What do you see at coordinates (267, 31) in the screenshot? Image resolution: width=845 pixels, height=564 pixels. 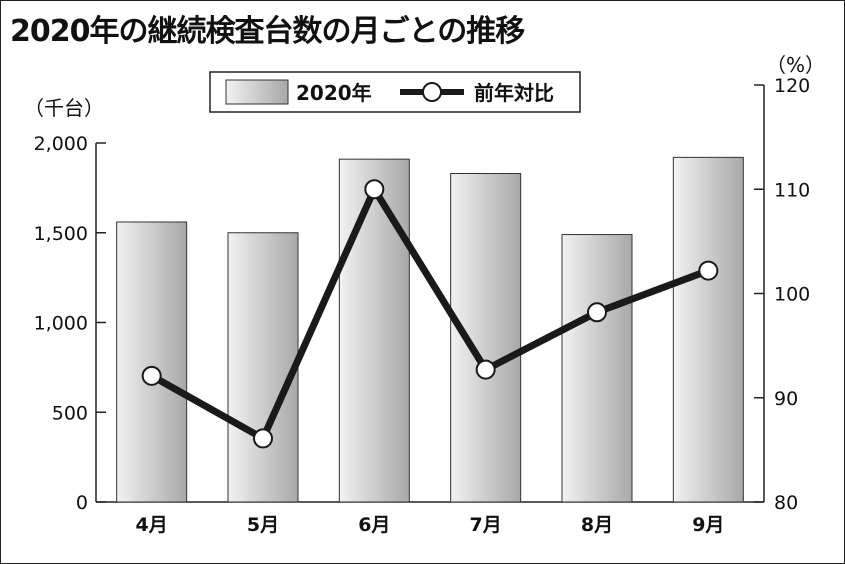 I see `chart-title: 2020年の継続検査台数の月ごとの推移` at bounding box center [267, 31].